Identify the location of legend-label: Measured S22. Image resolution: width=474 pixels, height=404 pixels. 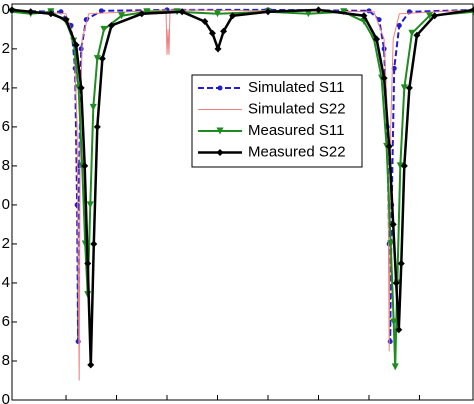
(297, 151).